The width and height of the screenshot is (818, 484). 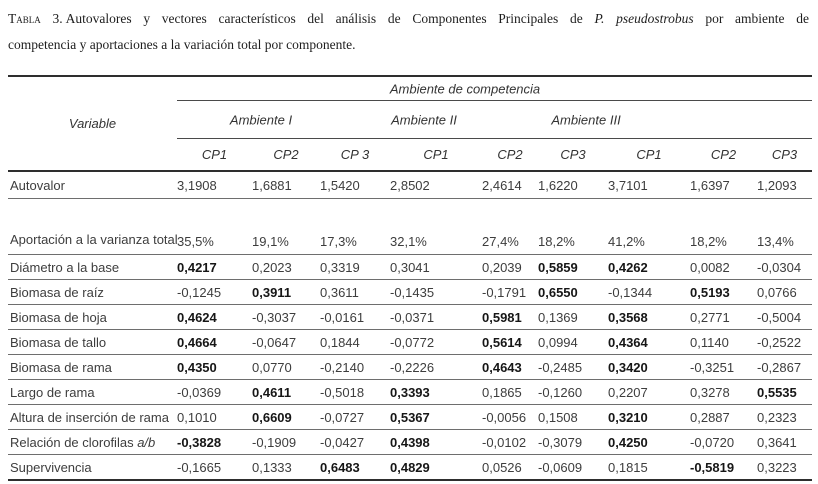 What do you see at coordinates (286, 392) in the screenshot?
I see `value-cell: 0,4611` at bounding box center [286, 392].